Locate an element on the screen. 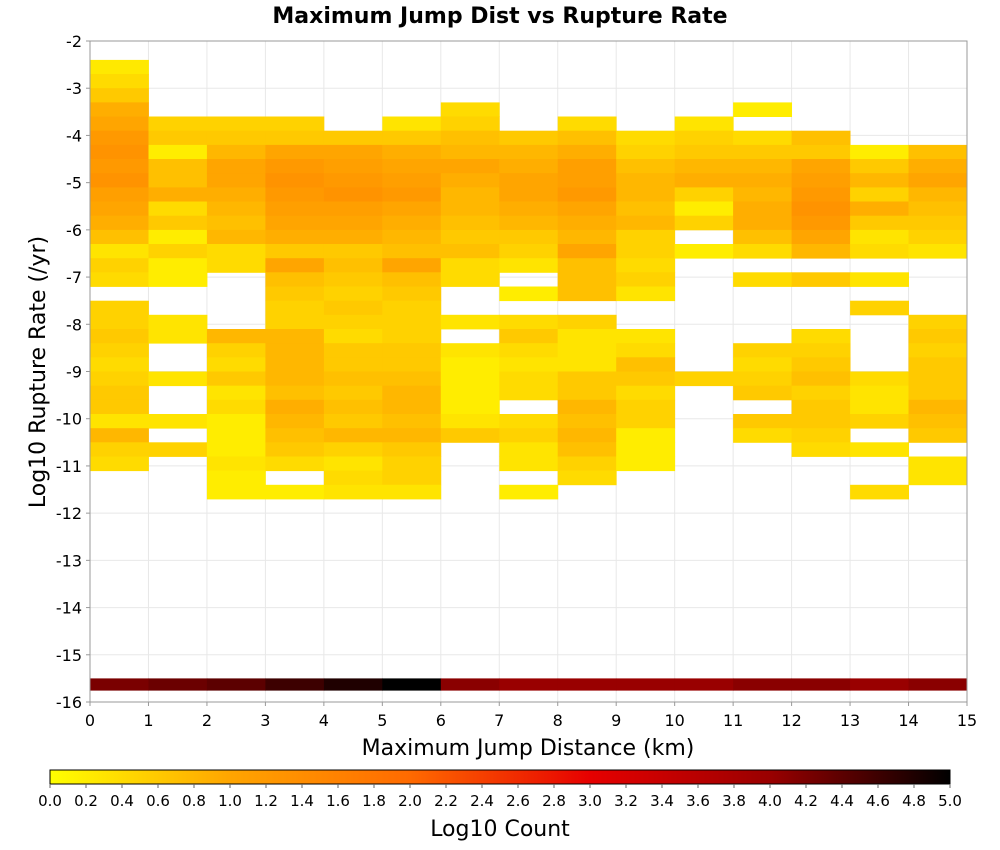  colorbar-tick-label: 1.6 is located at coordinates (338, 801).